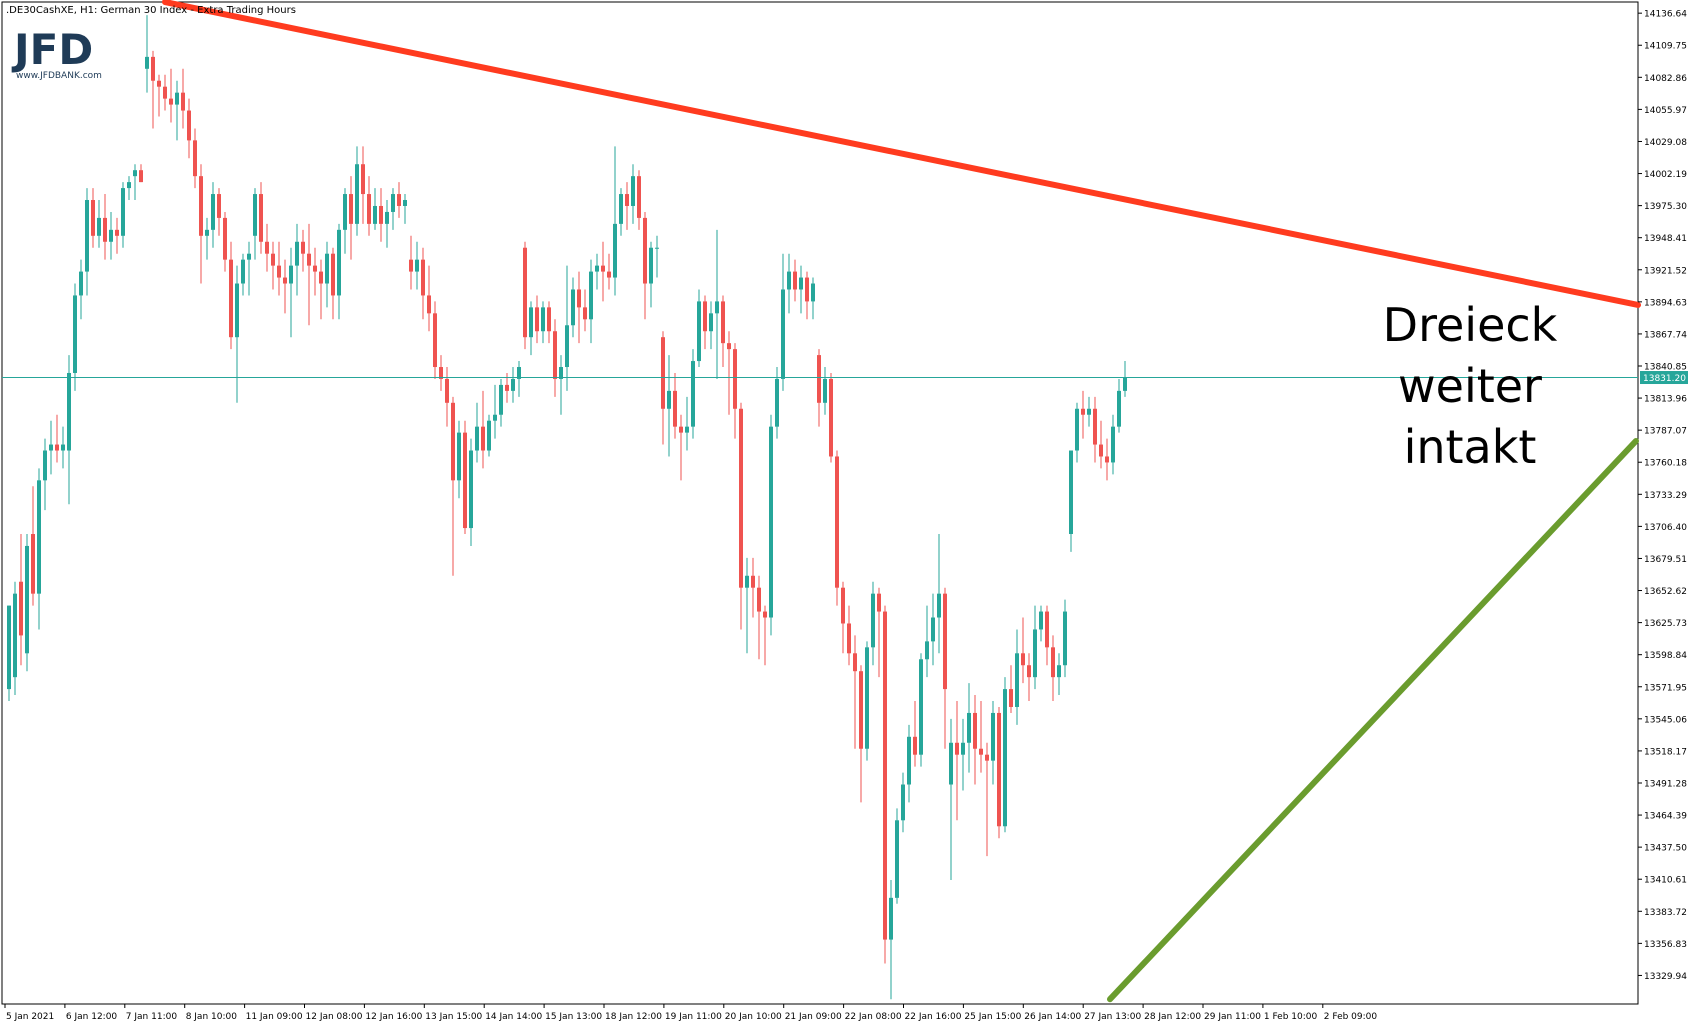 The height and width of the screenshot is (1024, 1688). What do you see at coordinates (1665, 239) in the screenshot?
I see `y-tick-label: 13948.41` at bounding box center [1665, 239].